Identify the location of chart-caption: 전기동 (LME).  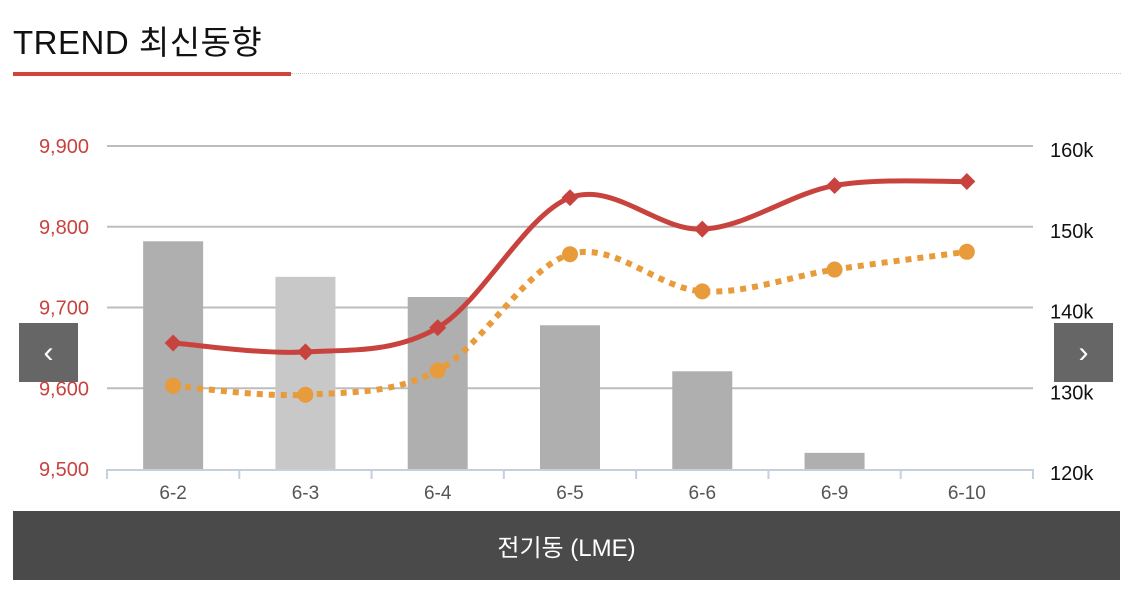
(566, 548).